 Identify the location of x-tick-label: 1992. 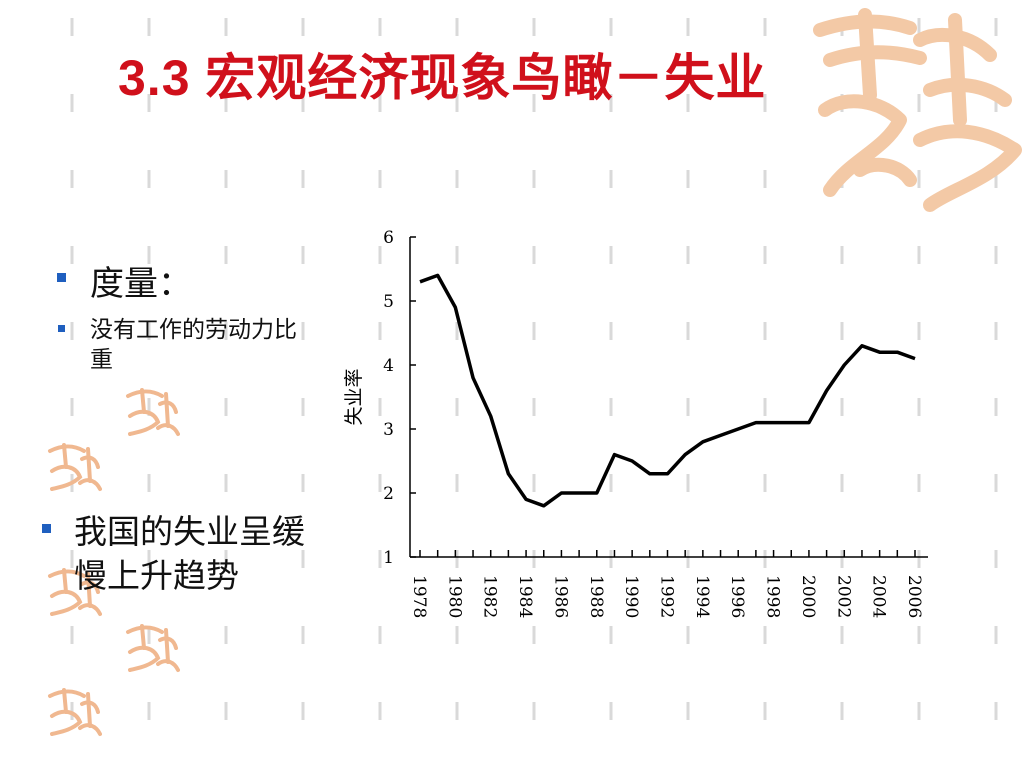
(667, 596).